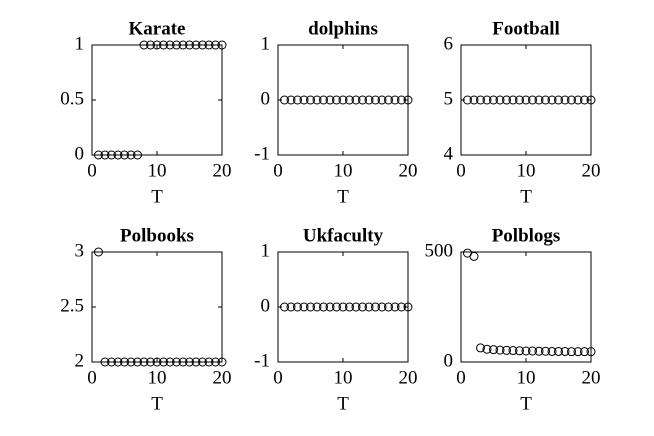 The height and width of the screenshot is (436, 654). Describe the element at coordinates (526, 235) in the screenshot. I see `subplot-title: Polblogs` at that location.